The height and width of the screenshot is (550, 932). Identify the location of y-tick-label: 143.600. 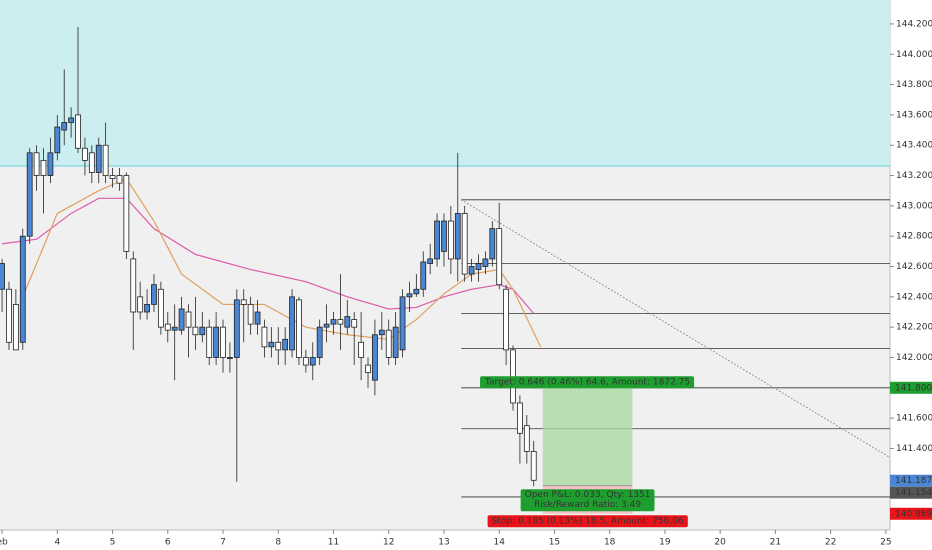
(914, 115).